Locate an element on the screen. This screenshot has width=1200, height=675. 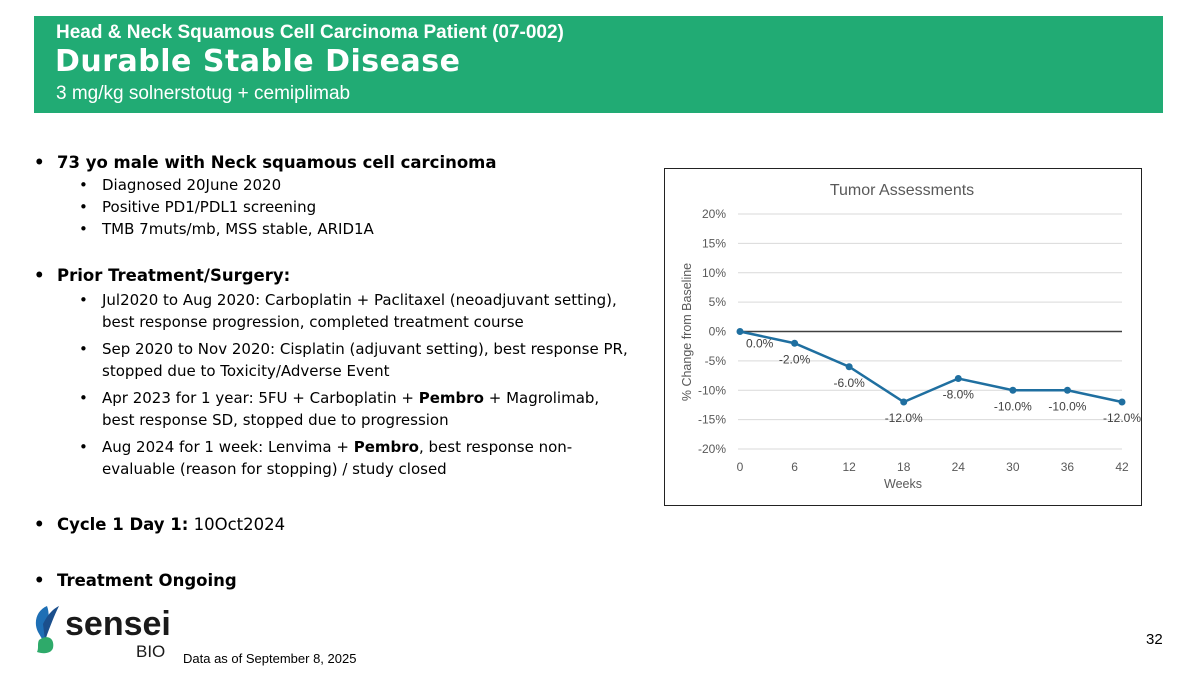
y-tick-label: -15% is located at coordinates (711, 419).